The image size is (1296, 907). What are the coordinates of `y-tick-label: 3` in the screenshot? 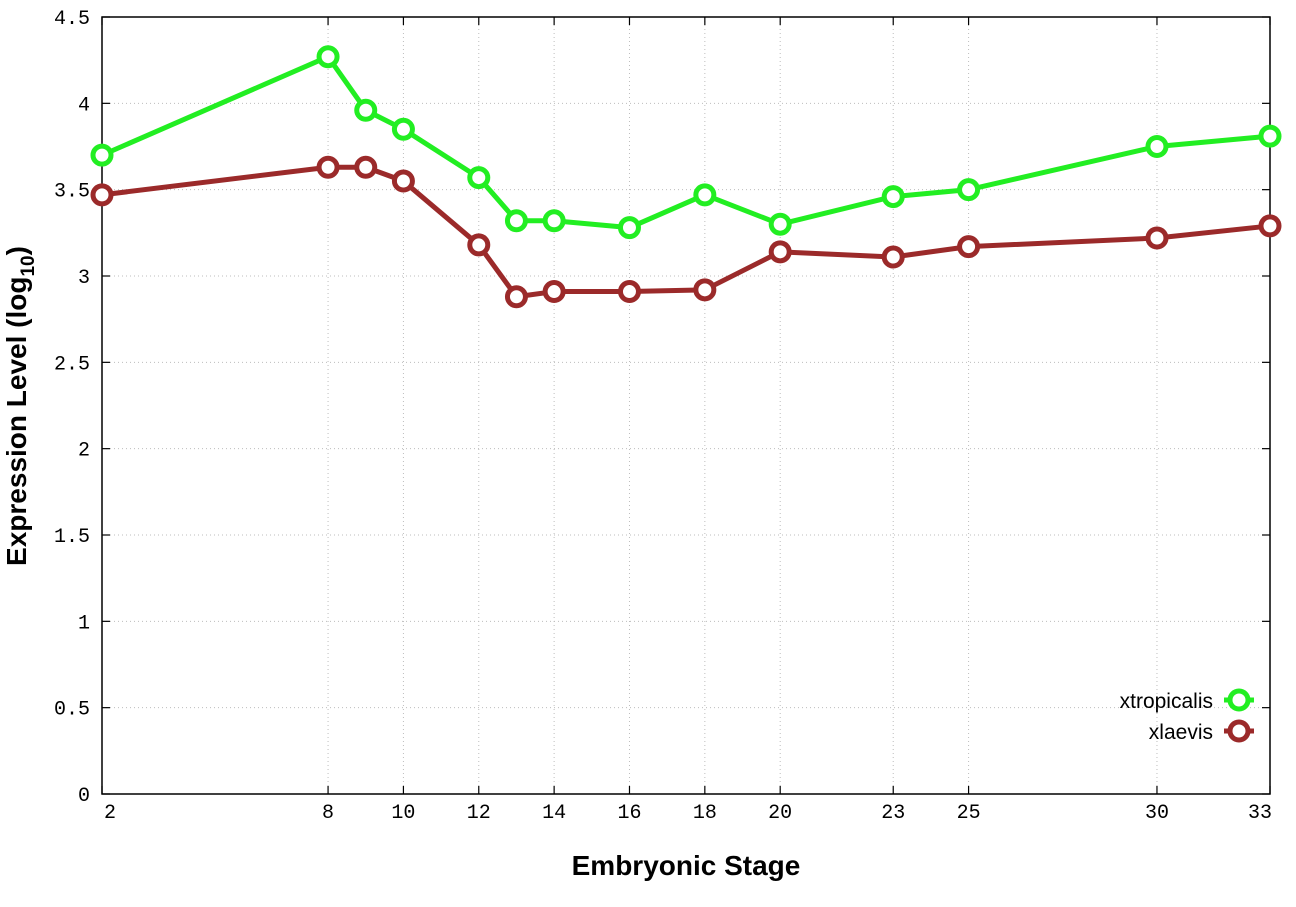 It's located at (84, 278).